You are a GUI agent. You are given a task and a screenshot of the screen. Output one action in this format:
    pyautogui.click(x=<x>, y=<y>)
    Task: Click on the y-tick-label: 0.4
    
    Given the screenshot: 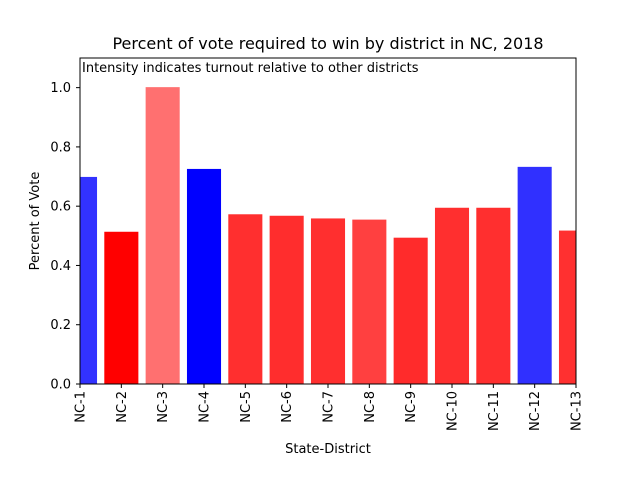 What is the action you would take?
    pyautogui.click(x=60, y=266)
    